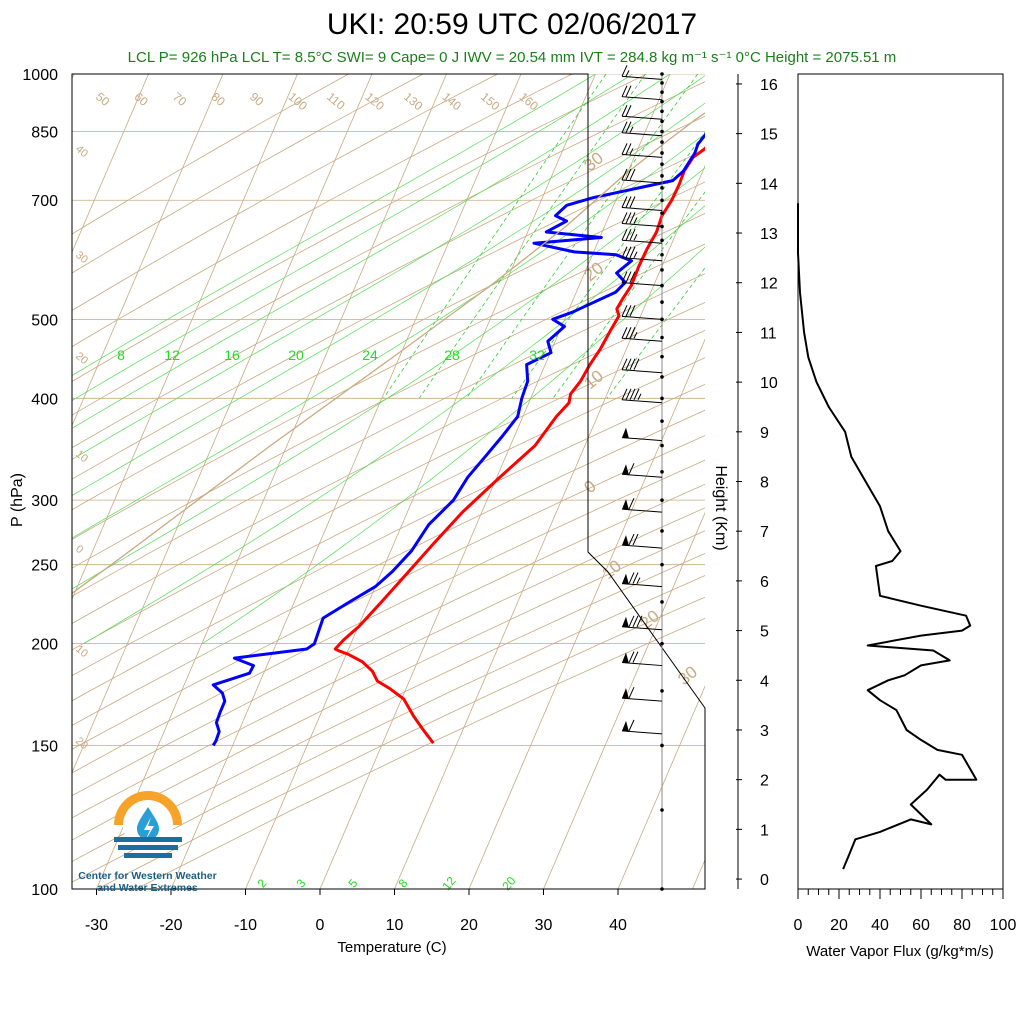  I want to click on flux-x-axis-title: Water Vapor Flux (g/kg*m/s), so click(900, 951).